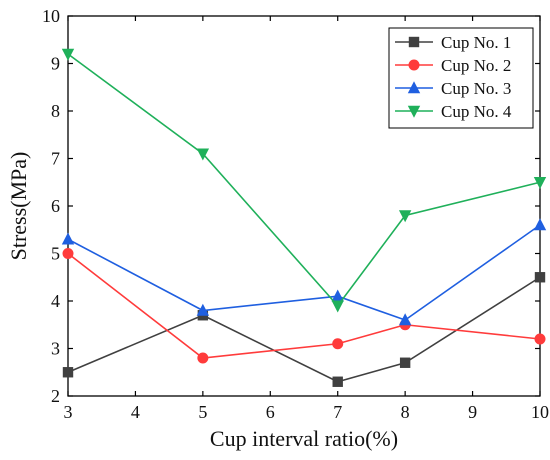 This screenshot has width=550, height=460. What do you see at coordinates (55, 206) in the screenshot?
I see `y-tick-label: 6` at bounding box center [55, 206].